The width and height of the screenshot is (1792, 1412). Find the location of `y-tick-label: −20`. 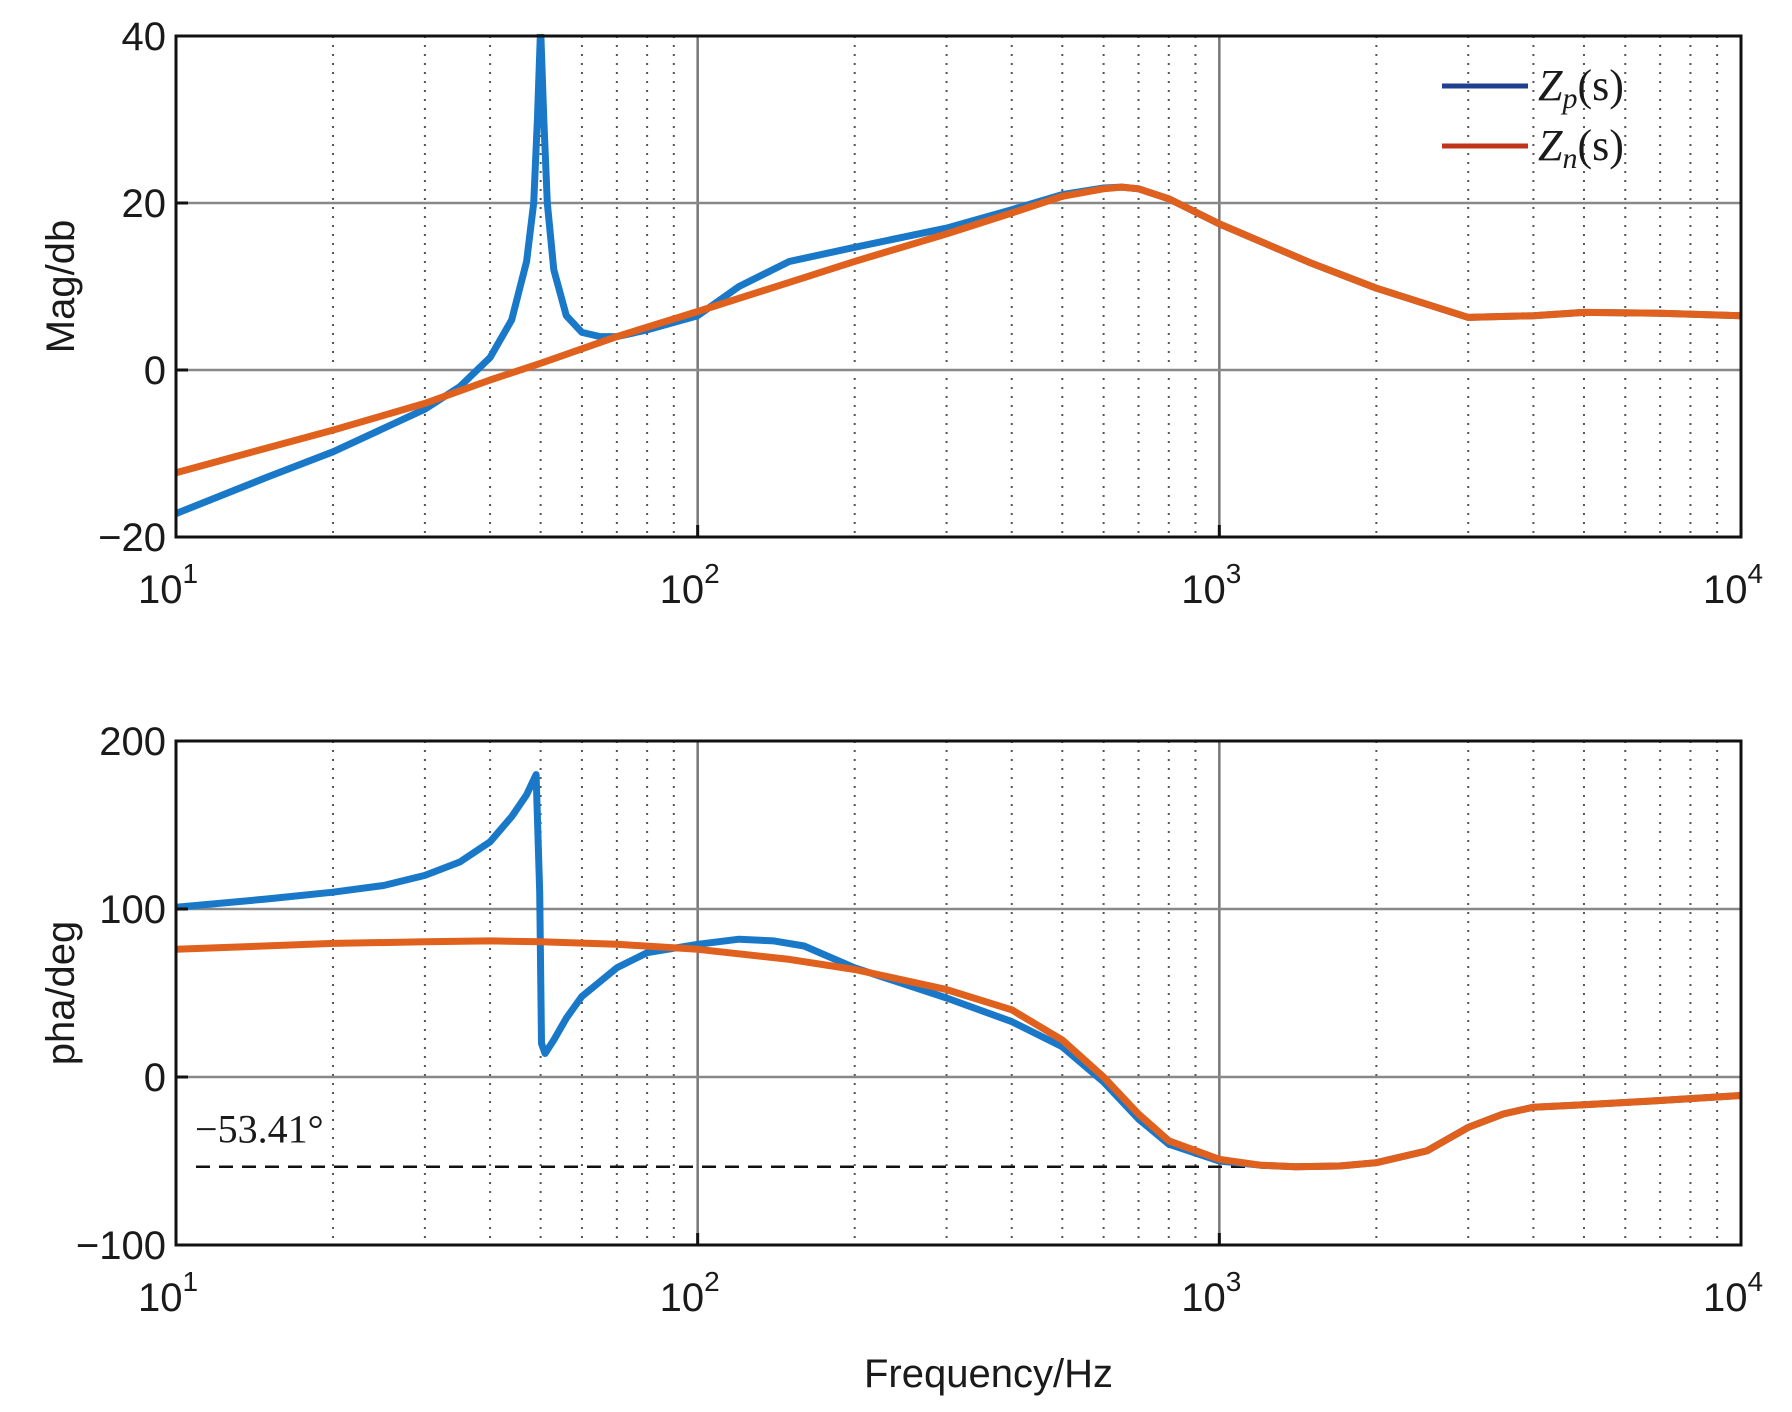

y-tick-label: −20 is located at coordinates (132, 538).